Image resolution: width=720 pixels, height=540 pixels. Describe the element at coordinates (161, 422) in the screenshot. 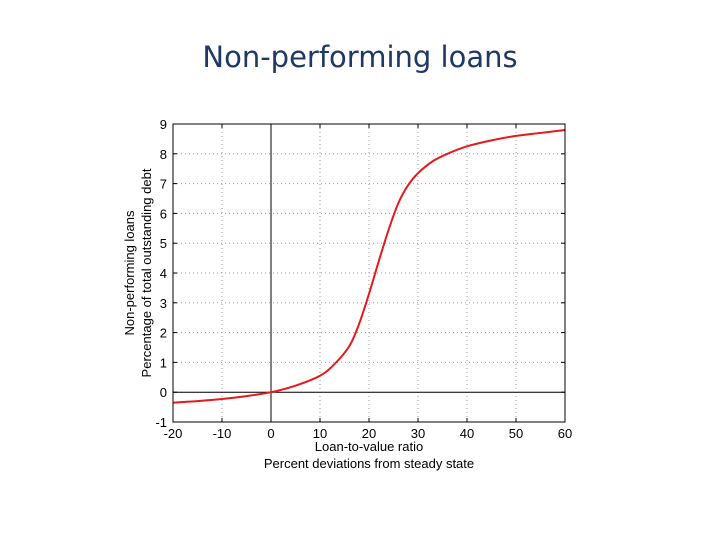

I see `y-tick-label: -1` at that location.